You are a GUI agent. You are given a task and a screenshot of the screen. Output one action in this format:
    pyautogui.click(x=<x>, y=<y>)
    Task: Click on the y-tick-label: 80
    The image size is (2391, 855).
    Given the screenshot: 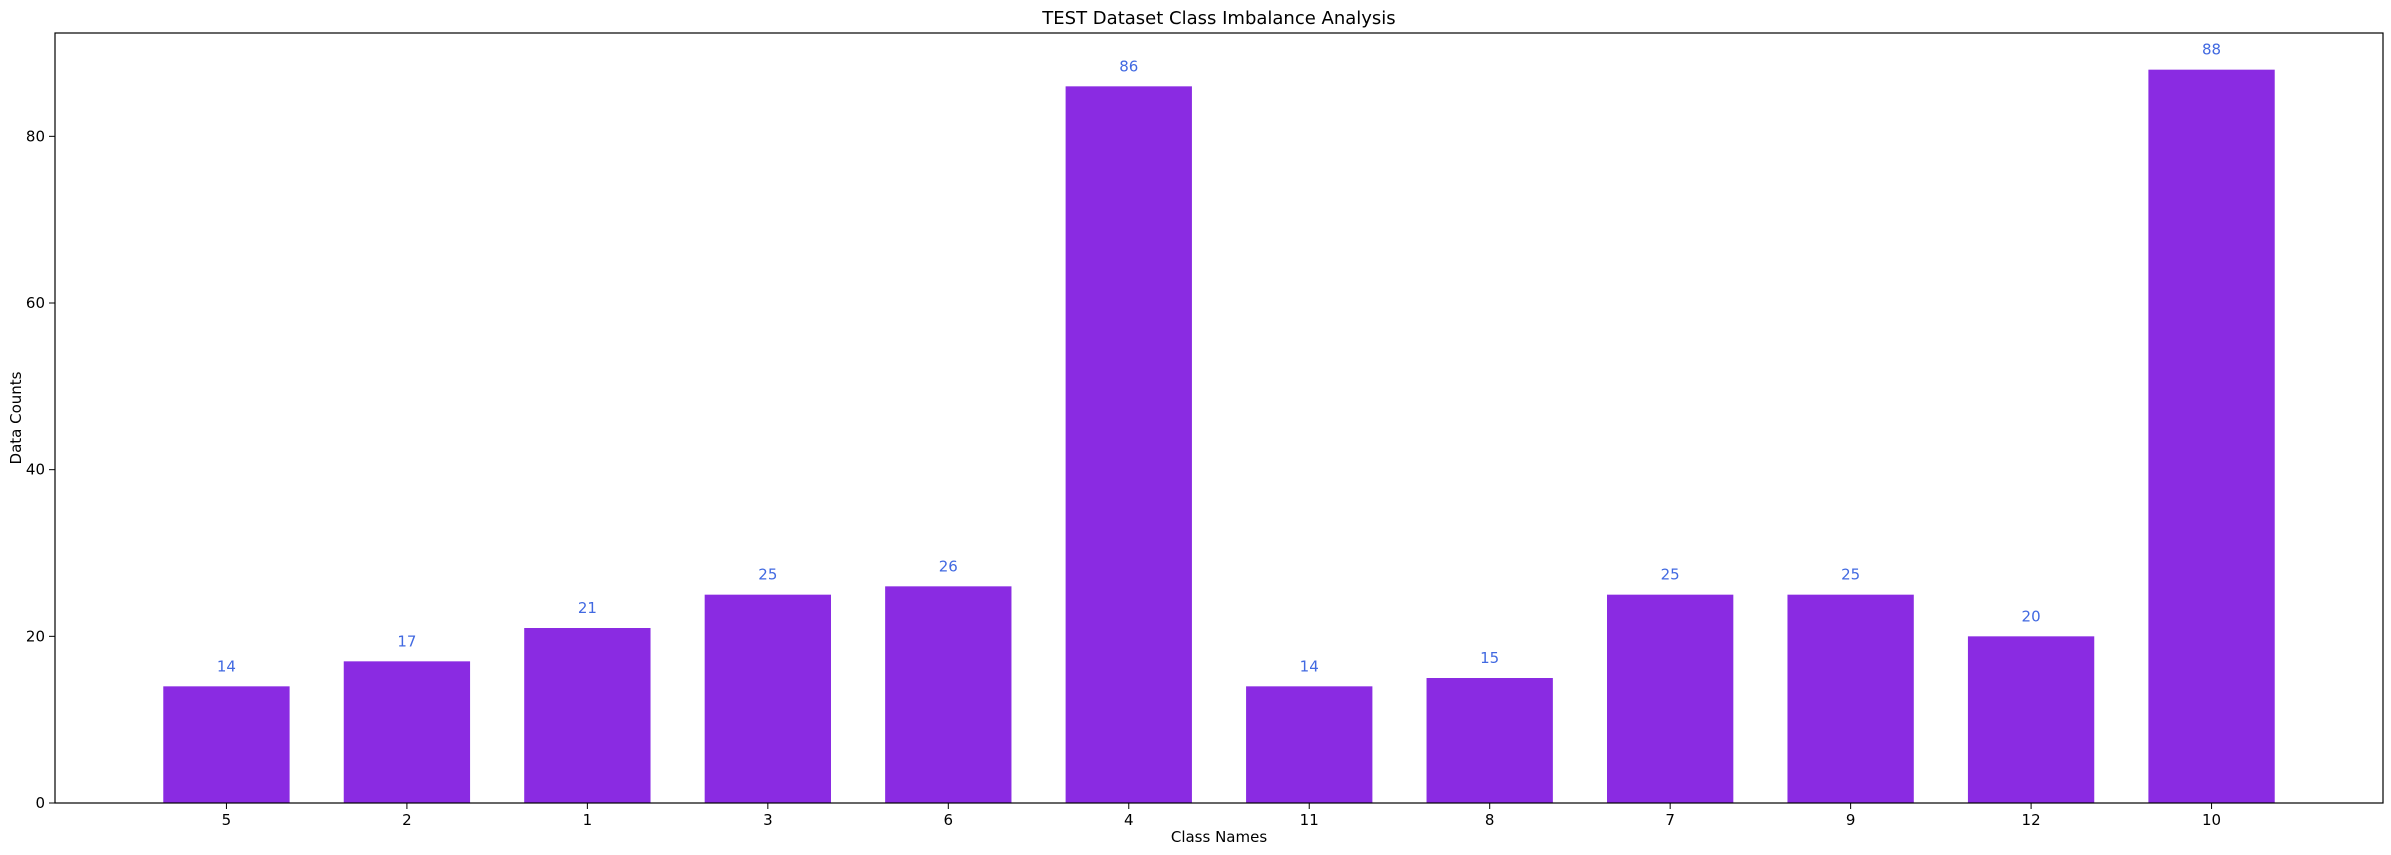 What is the action you would take?
    pyautogui.click(x=35, y=136)
    